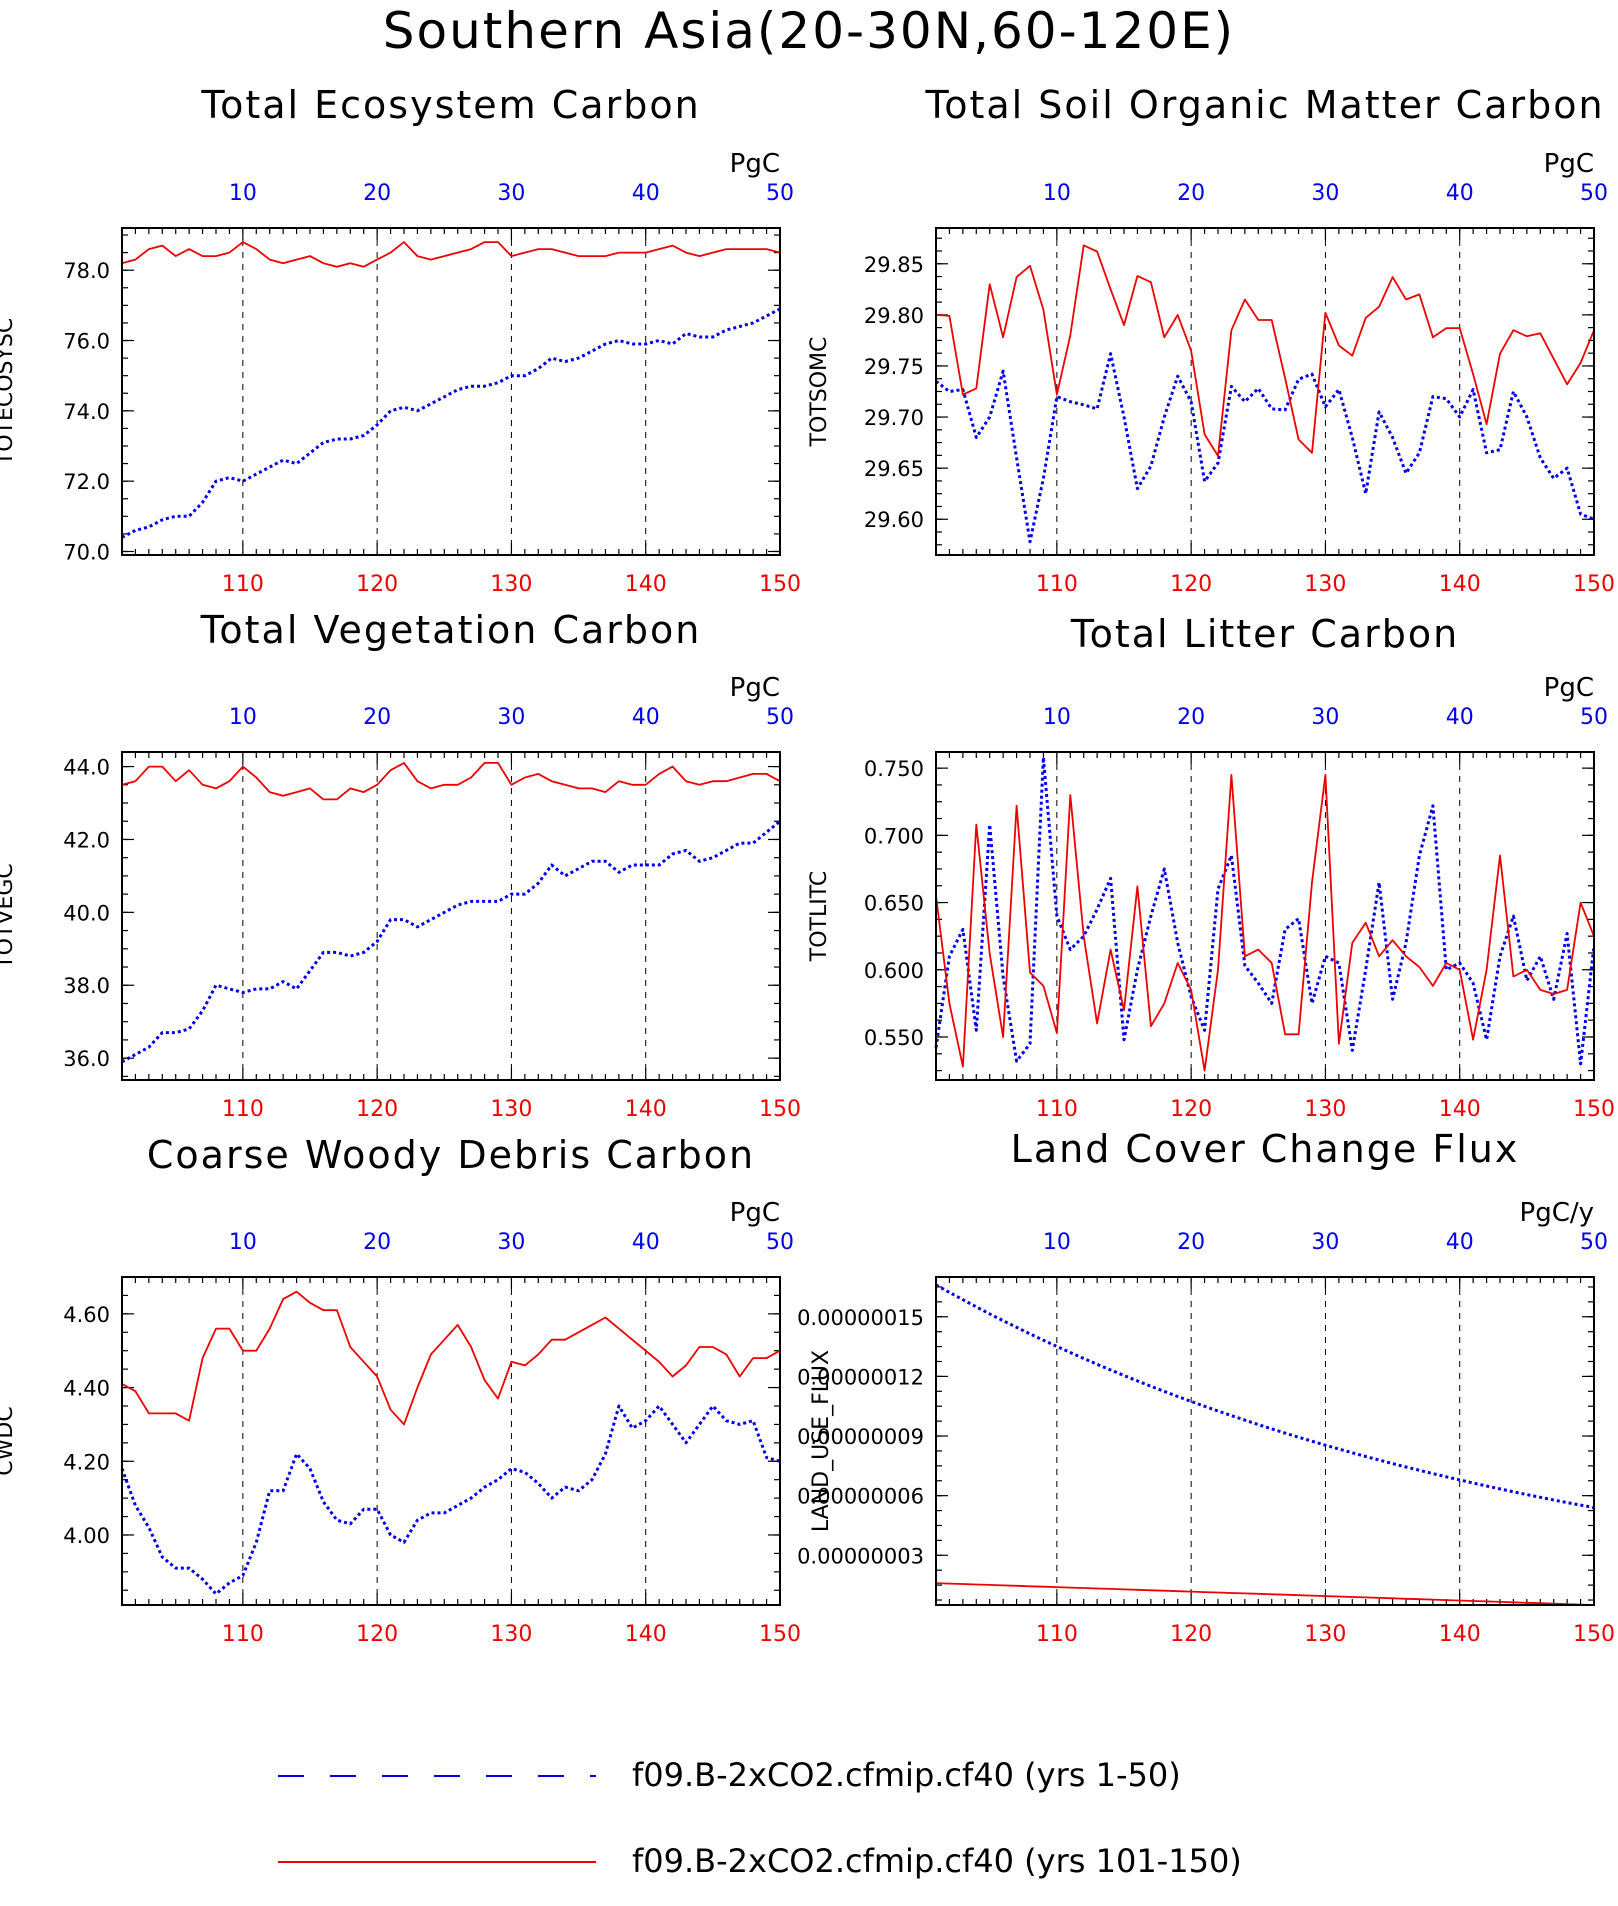 This screenshot has width=1618, height=1906. What do you see at coordinates (9, 392) in the screenshot?
I see `y-axis-label: TOTECOSYSC` at bounding box center [9, 392].